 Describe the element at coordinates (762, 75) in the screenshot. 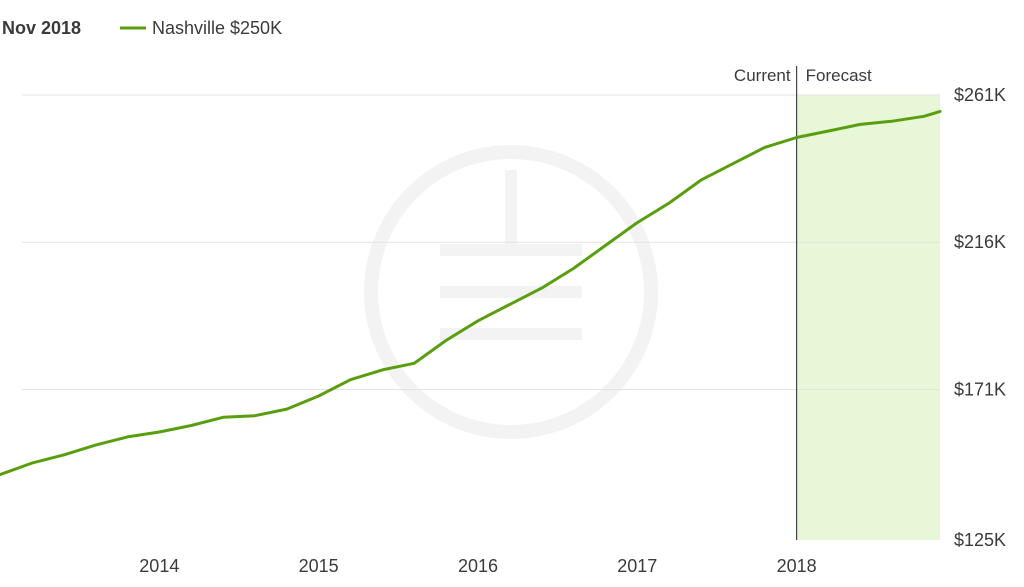

I see `current-label: Current` at that location.